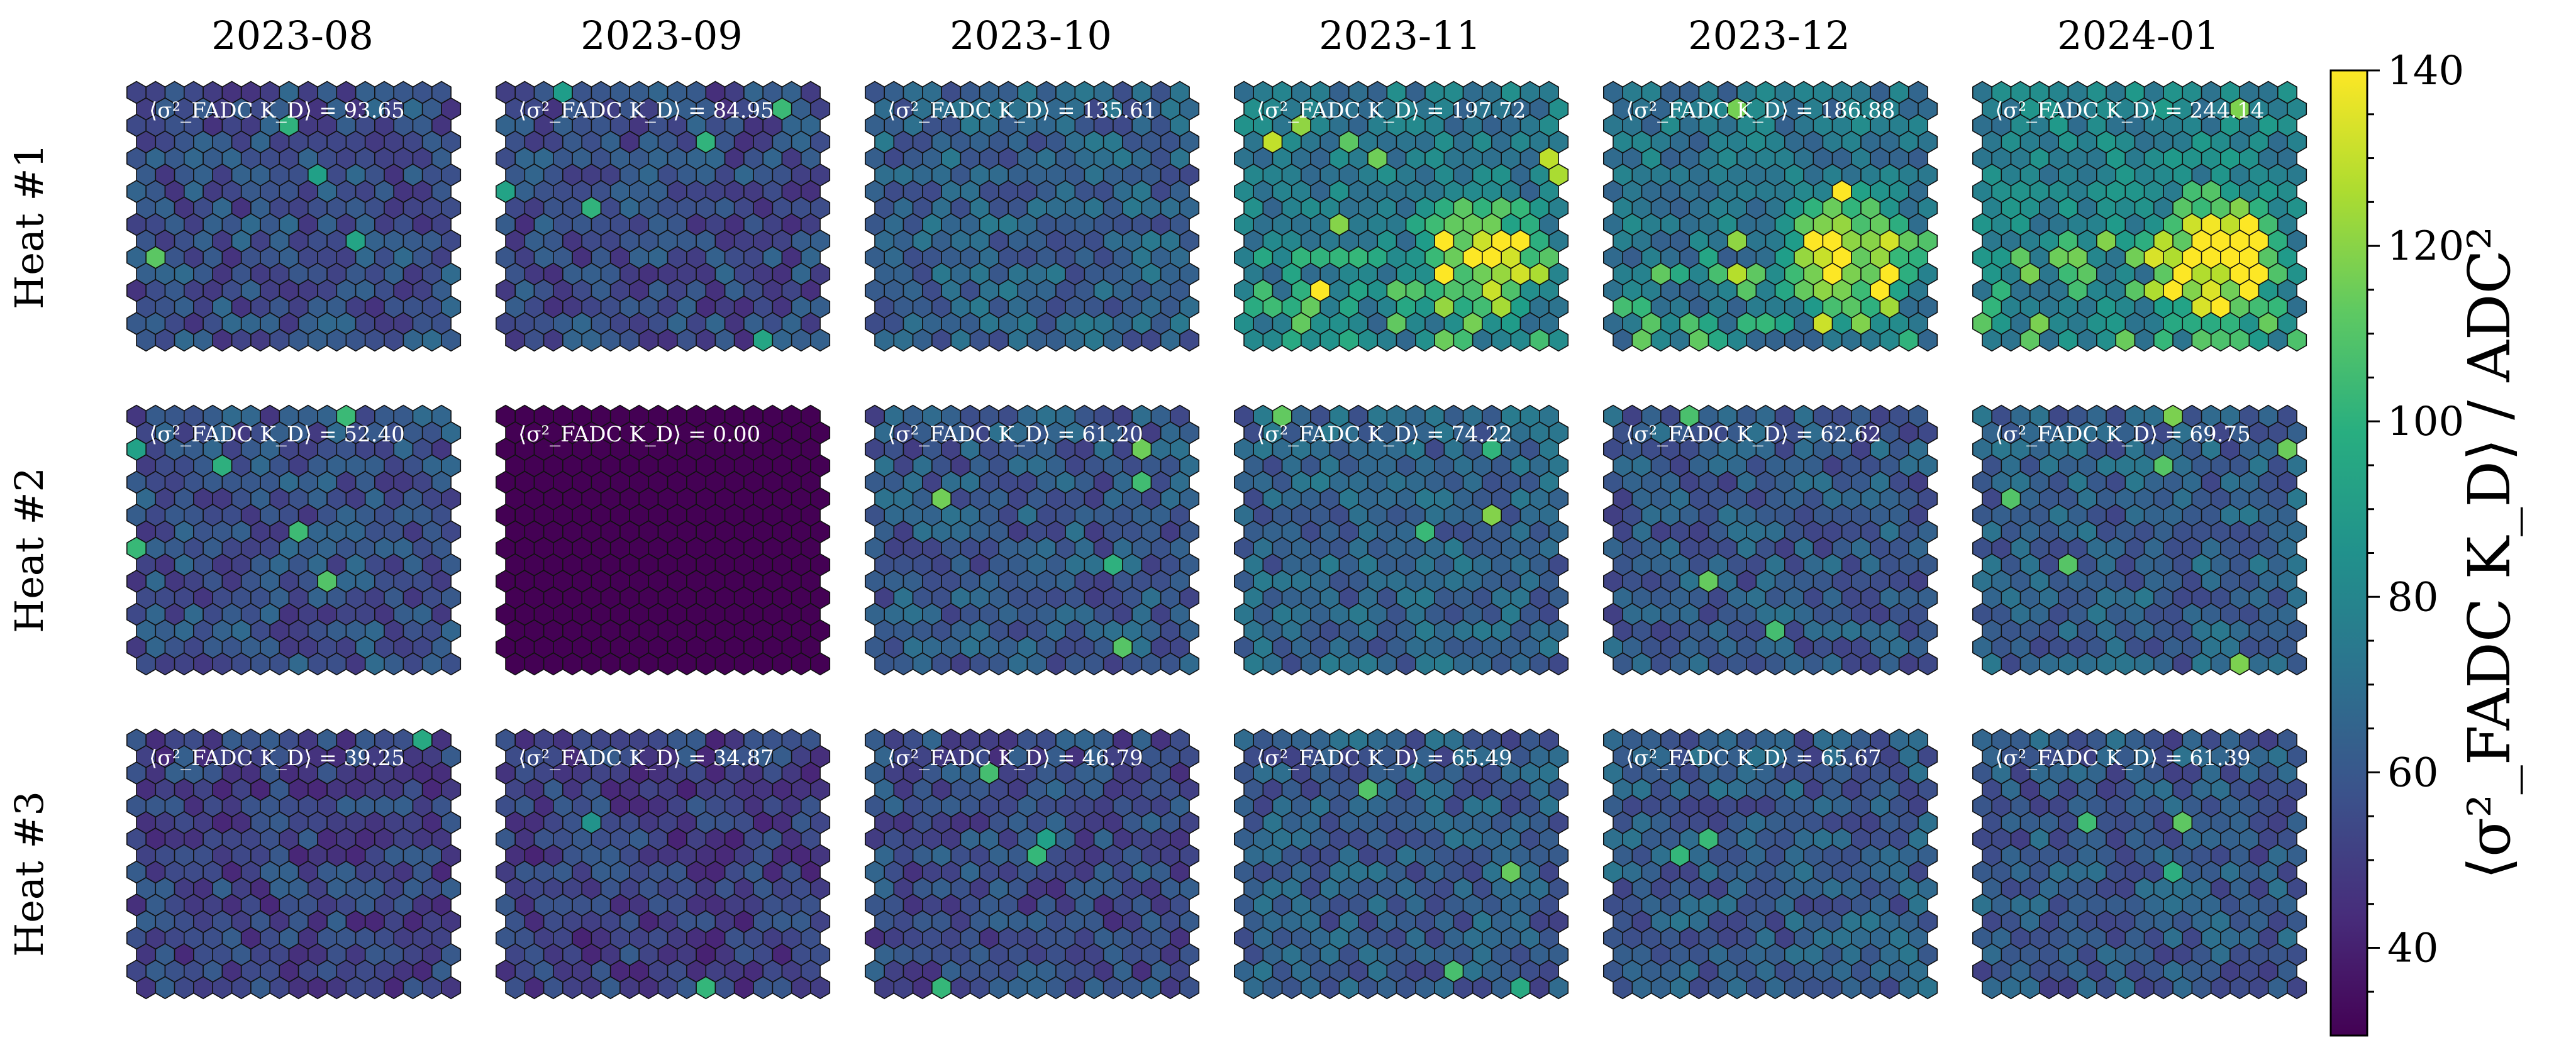 Image resolution: width=2576 pixels, height=1050 pixels. I want to click on panel-mean-label: ⟨σ²_FADC K_D⟩ = 39.25, so click(277, 758).